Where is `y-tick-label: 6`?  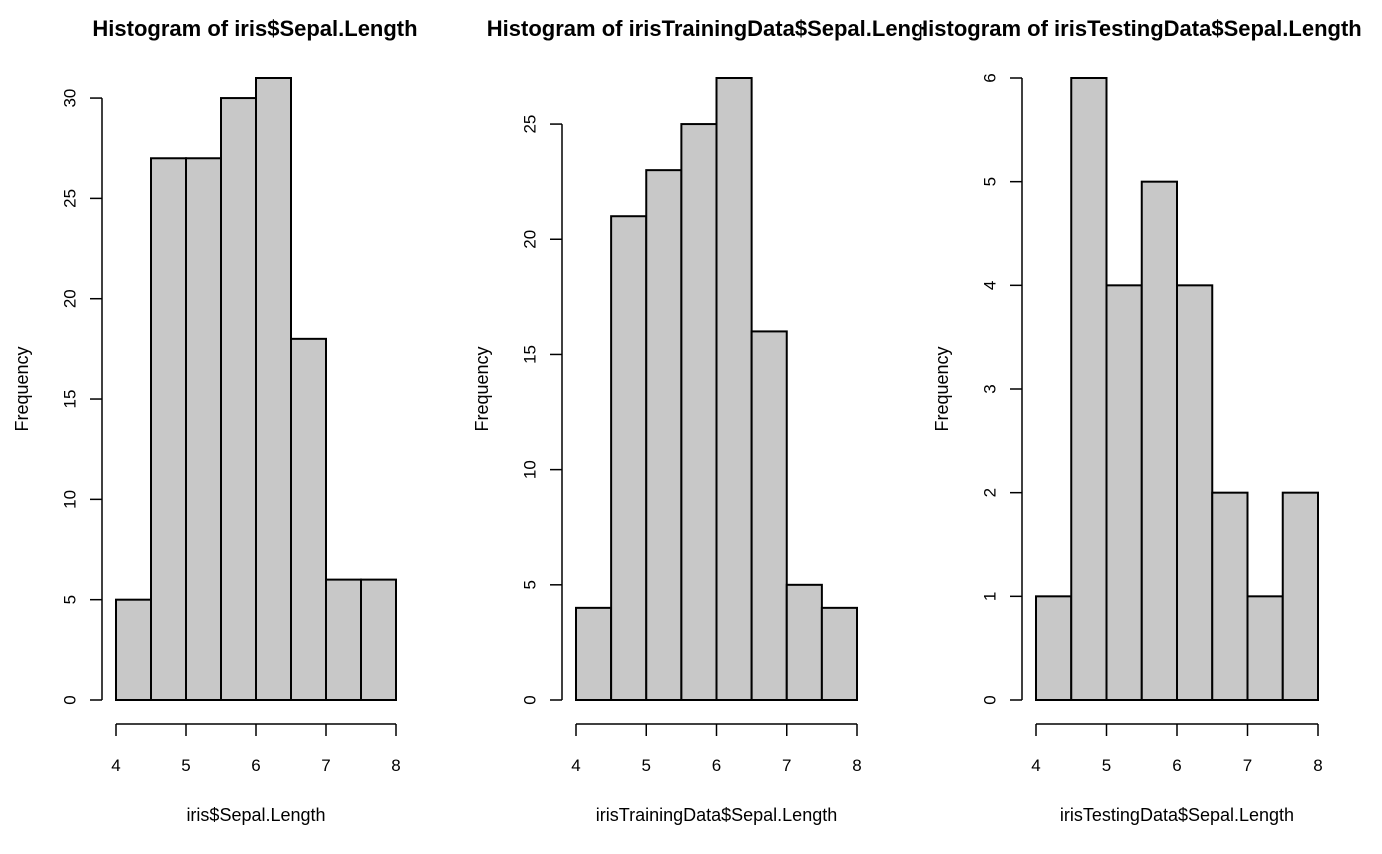 y-tick-label: 6 is located at coordinates (990, 77).